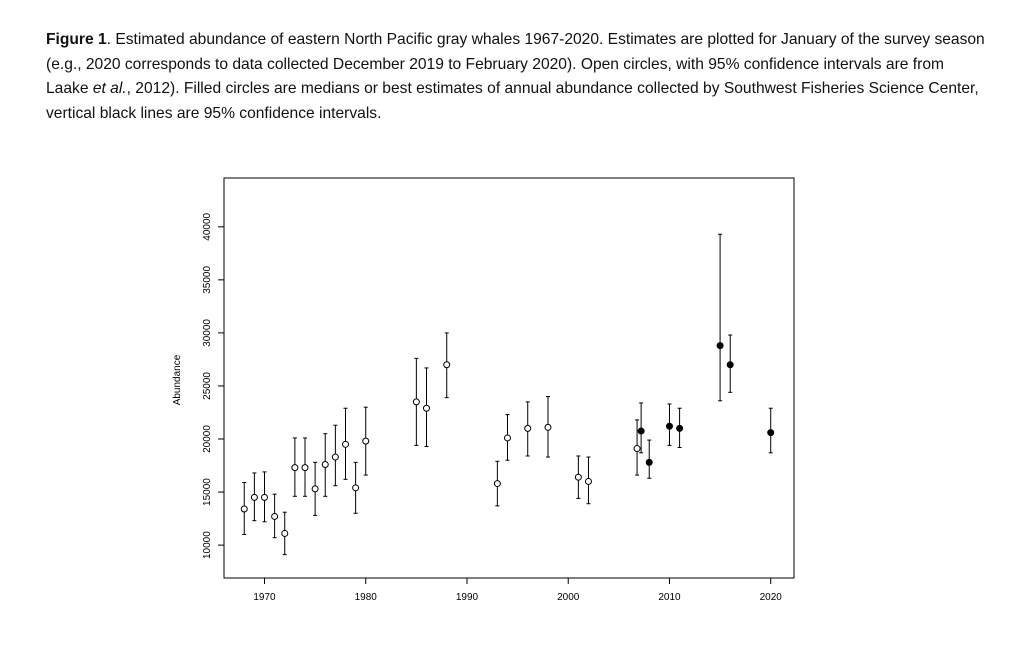  Describe the element at coordinates (467, 597) in the screenshot. I see `x-tick-label: 1990` at that location.